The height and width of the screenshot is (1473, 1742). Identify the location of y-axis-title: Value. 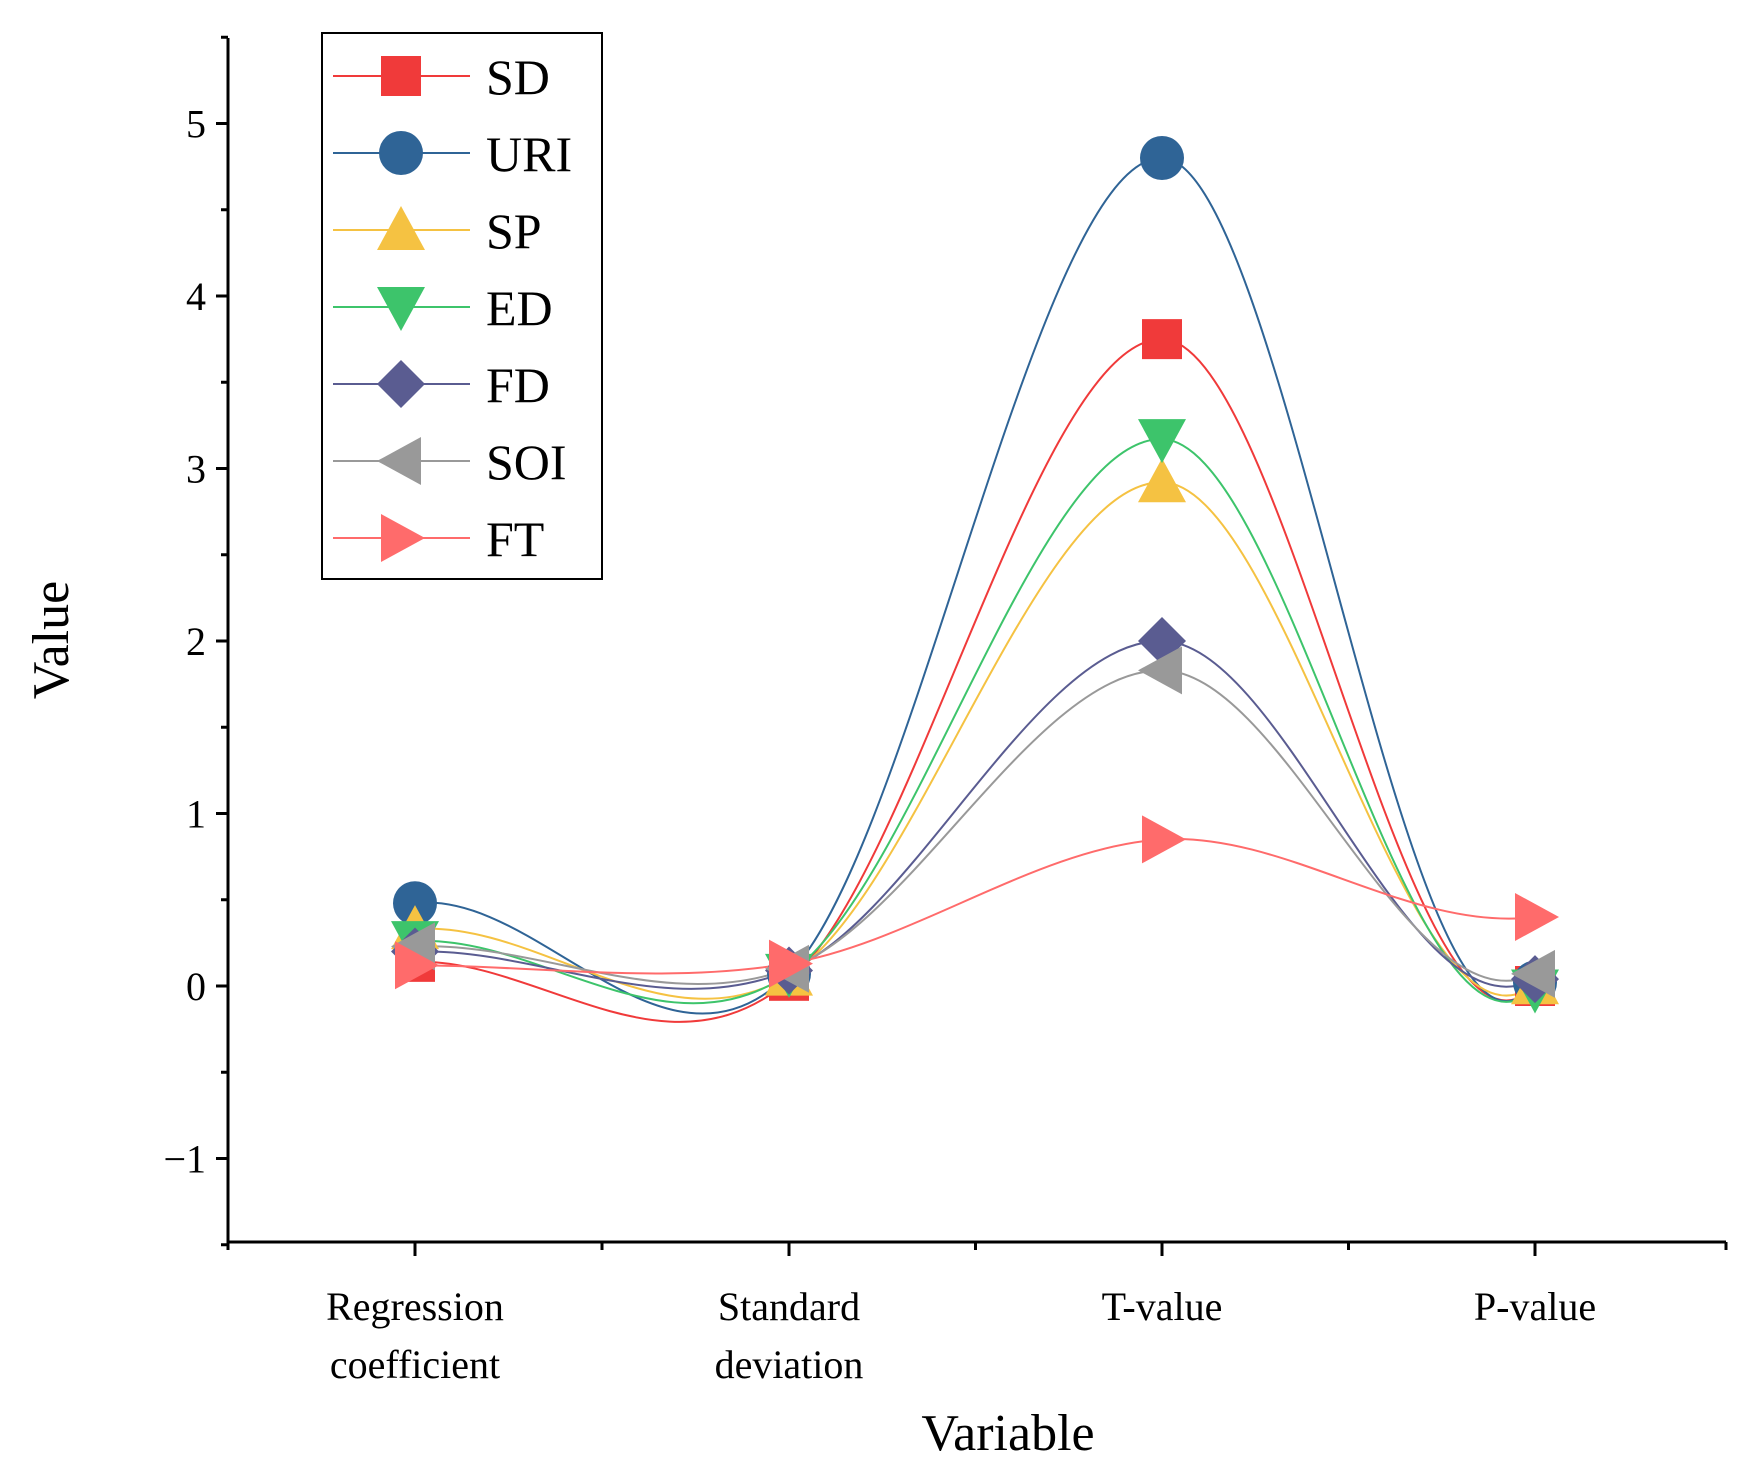
(51, 640).